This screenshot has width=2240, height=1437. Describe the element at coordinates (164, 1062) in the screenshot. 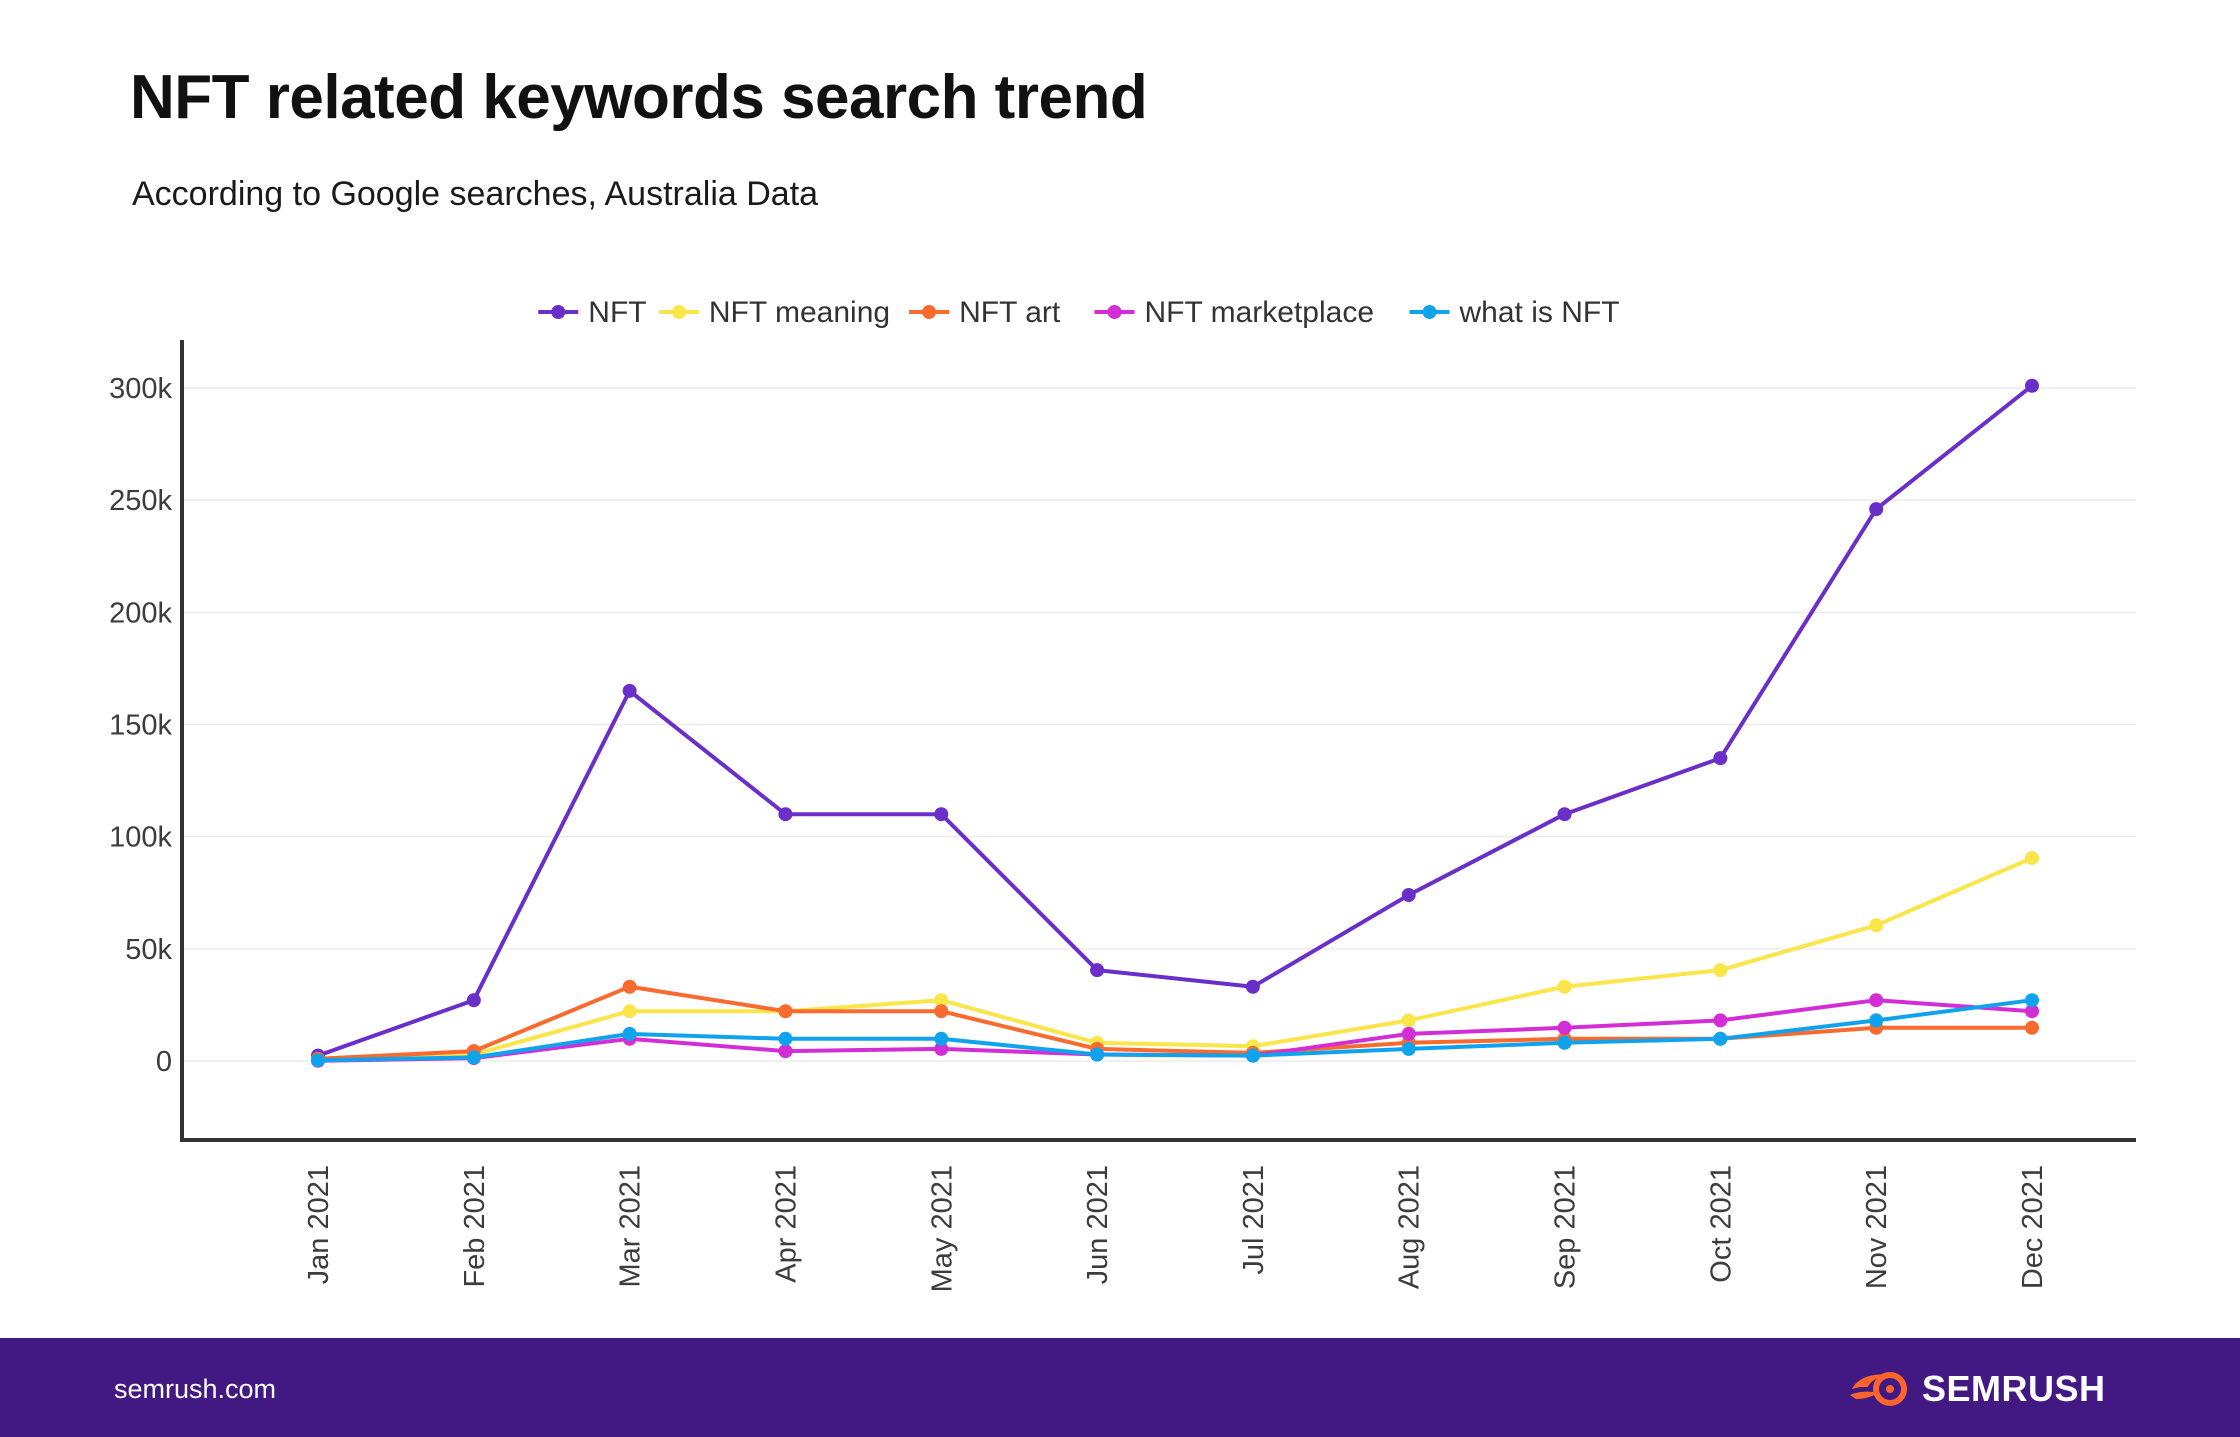

I see `y-tick-label: 0` at that location.